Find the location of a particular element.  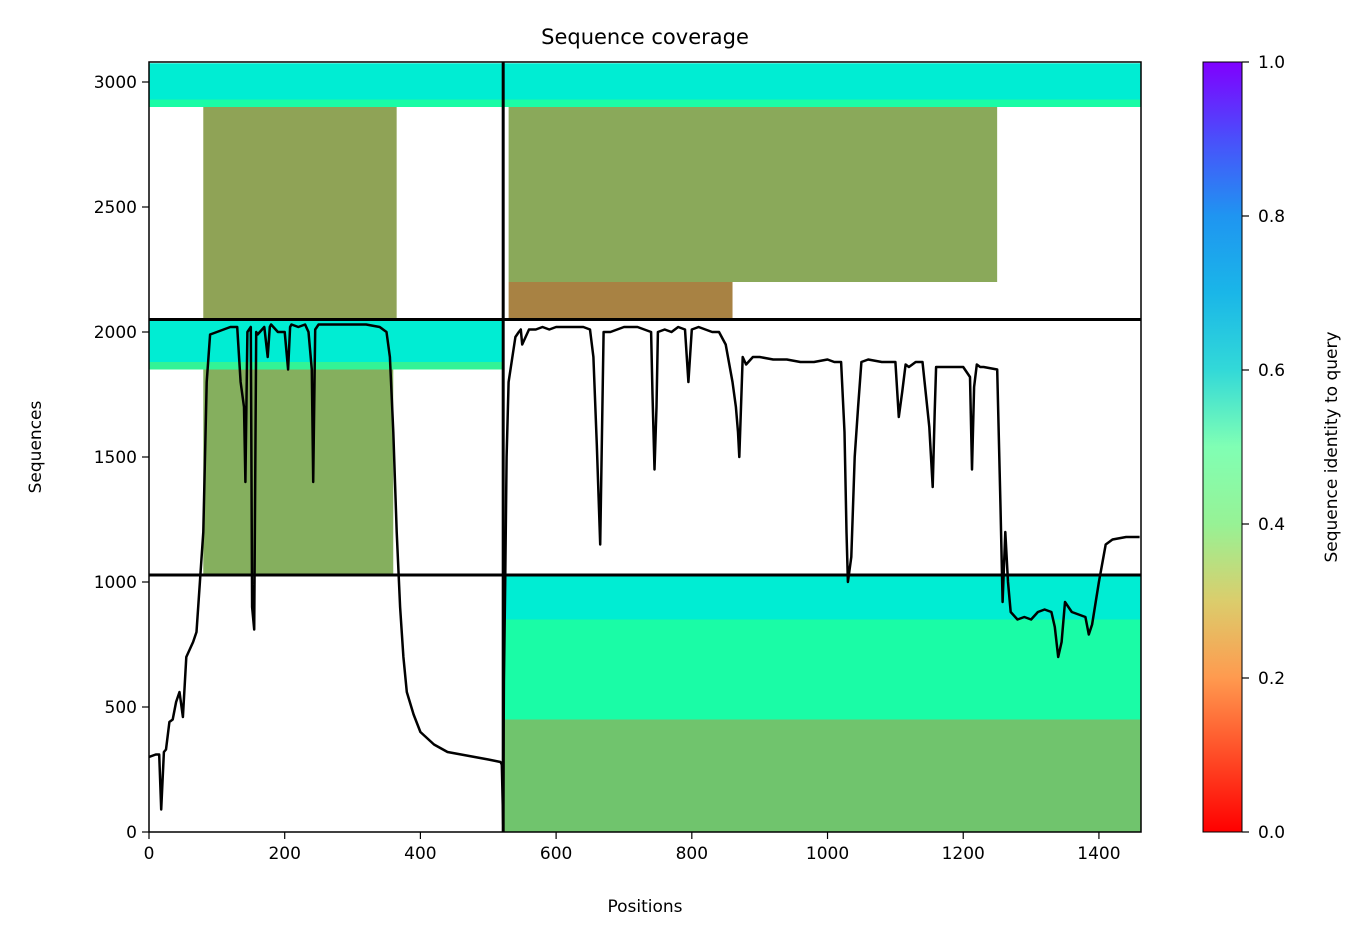

colorbar-tick-label: 0.2 is located at coordinates (1271, 679).